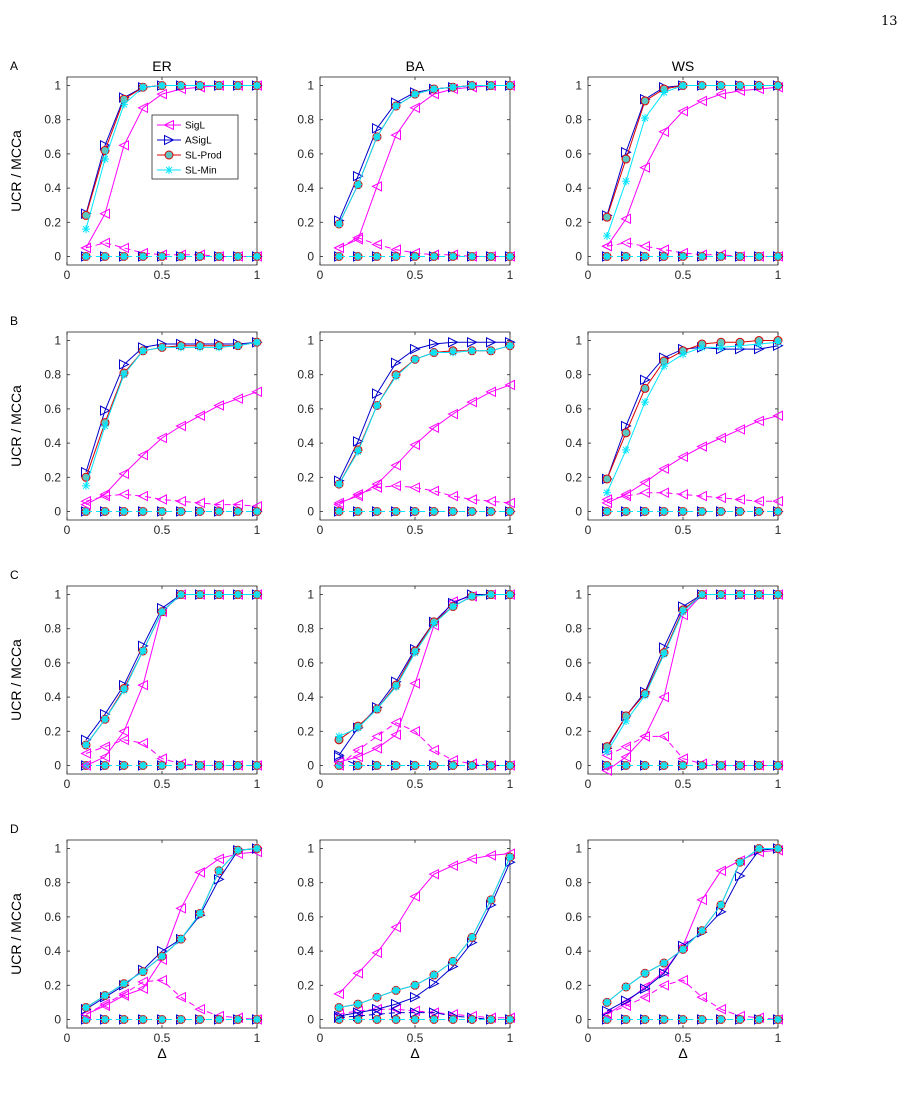 The height and width of the screenshot is (1111, 919). I want to click on y-tick-label: 0.2, so click(305, 731).